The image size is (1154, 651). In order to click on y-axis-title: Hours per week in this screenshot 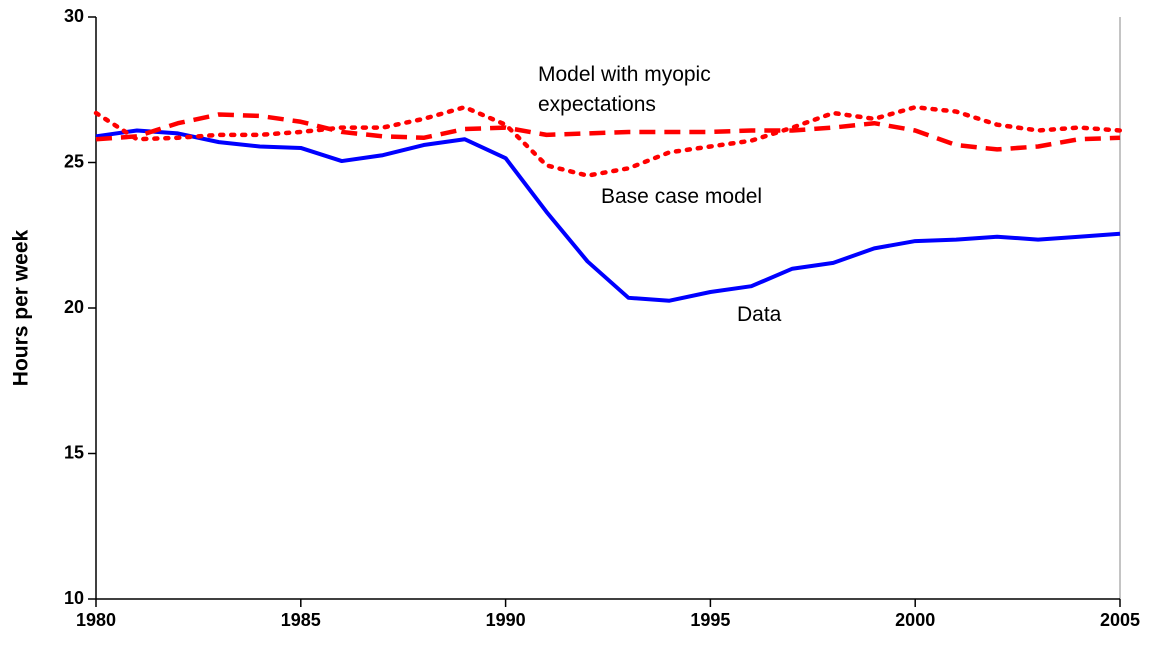, I will do `click(21, 307)`.